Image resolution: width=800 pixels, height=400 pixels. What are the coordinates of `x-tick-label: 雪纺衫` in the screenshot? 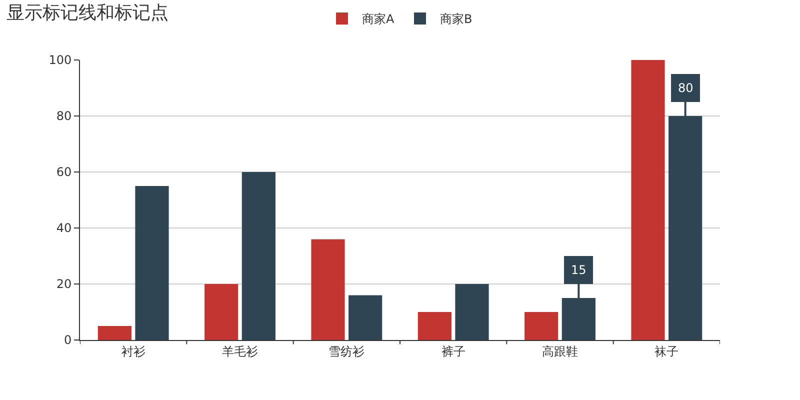 It's located at (346, 351).